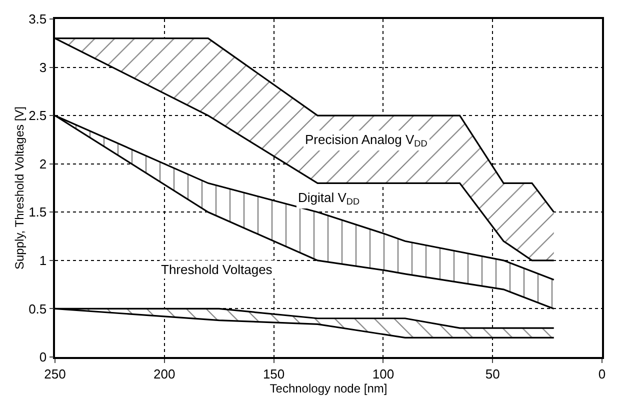  I want to click on x-axis-title: Technology node [nm], so click(329, 388).